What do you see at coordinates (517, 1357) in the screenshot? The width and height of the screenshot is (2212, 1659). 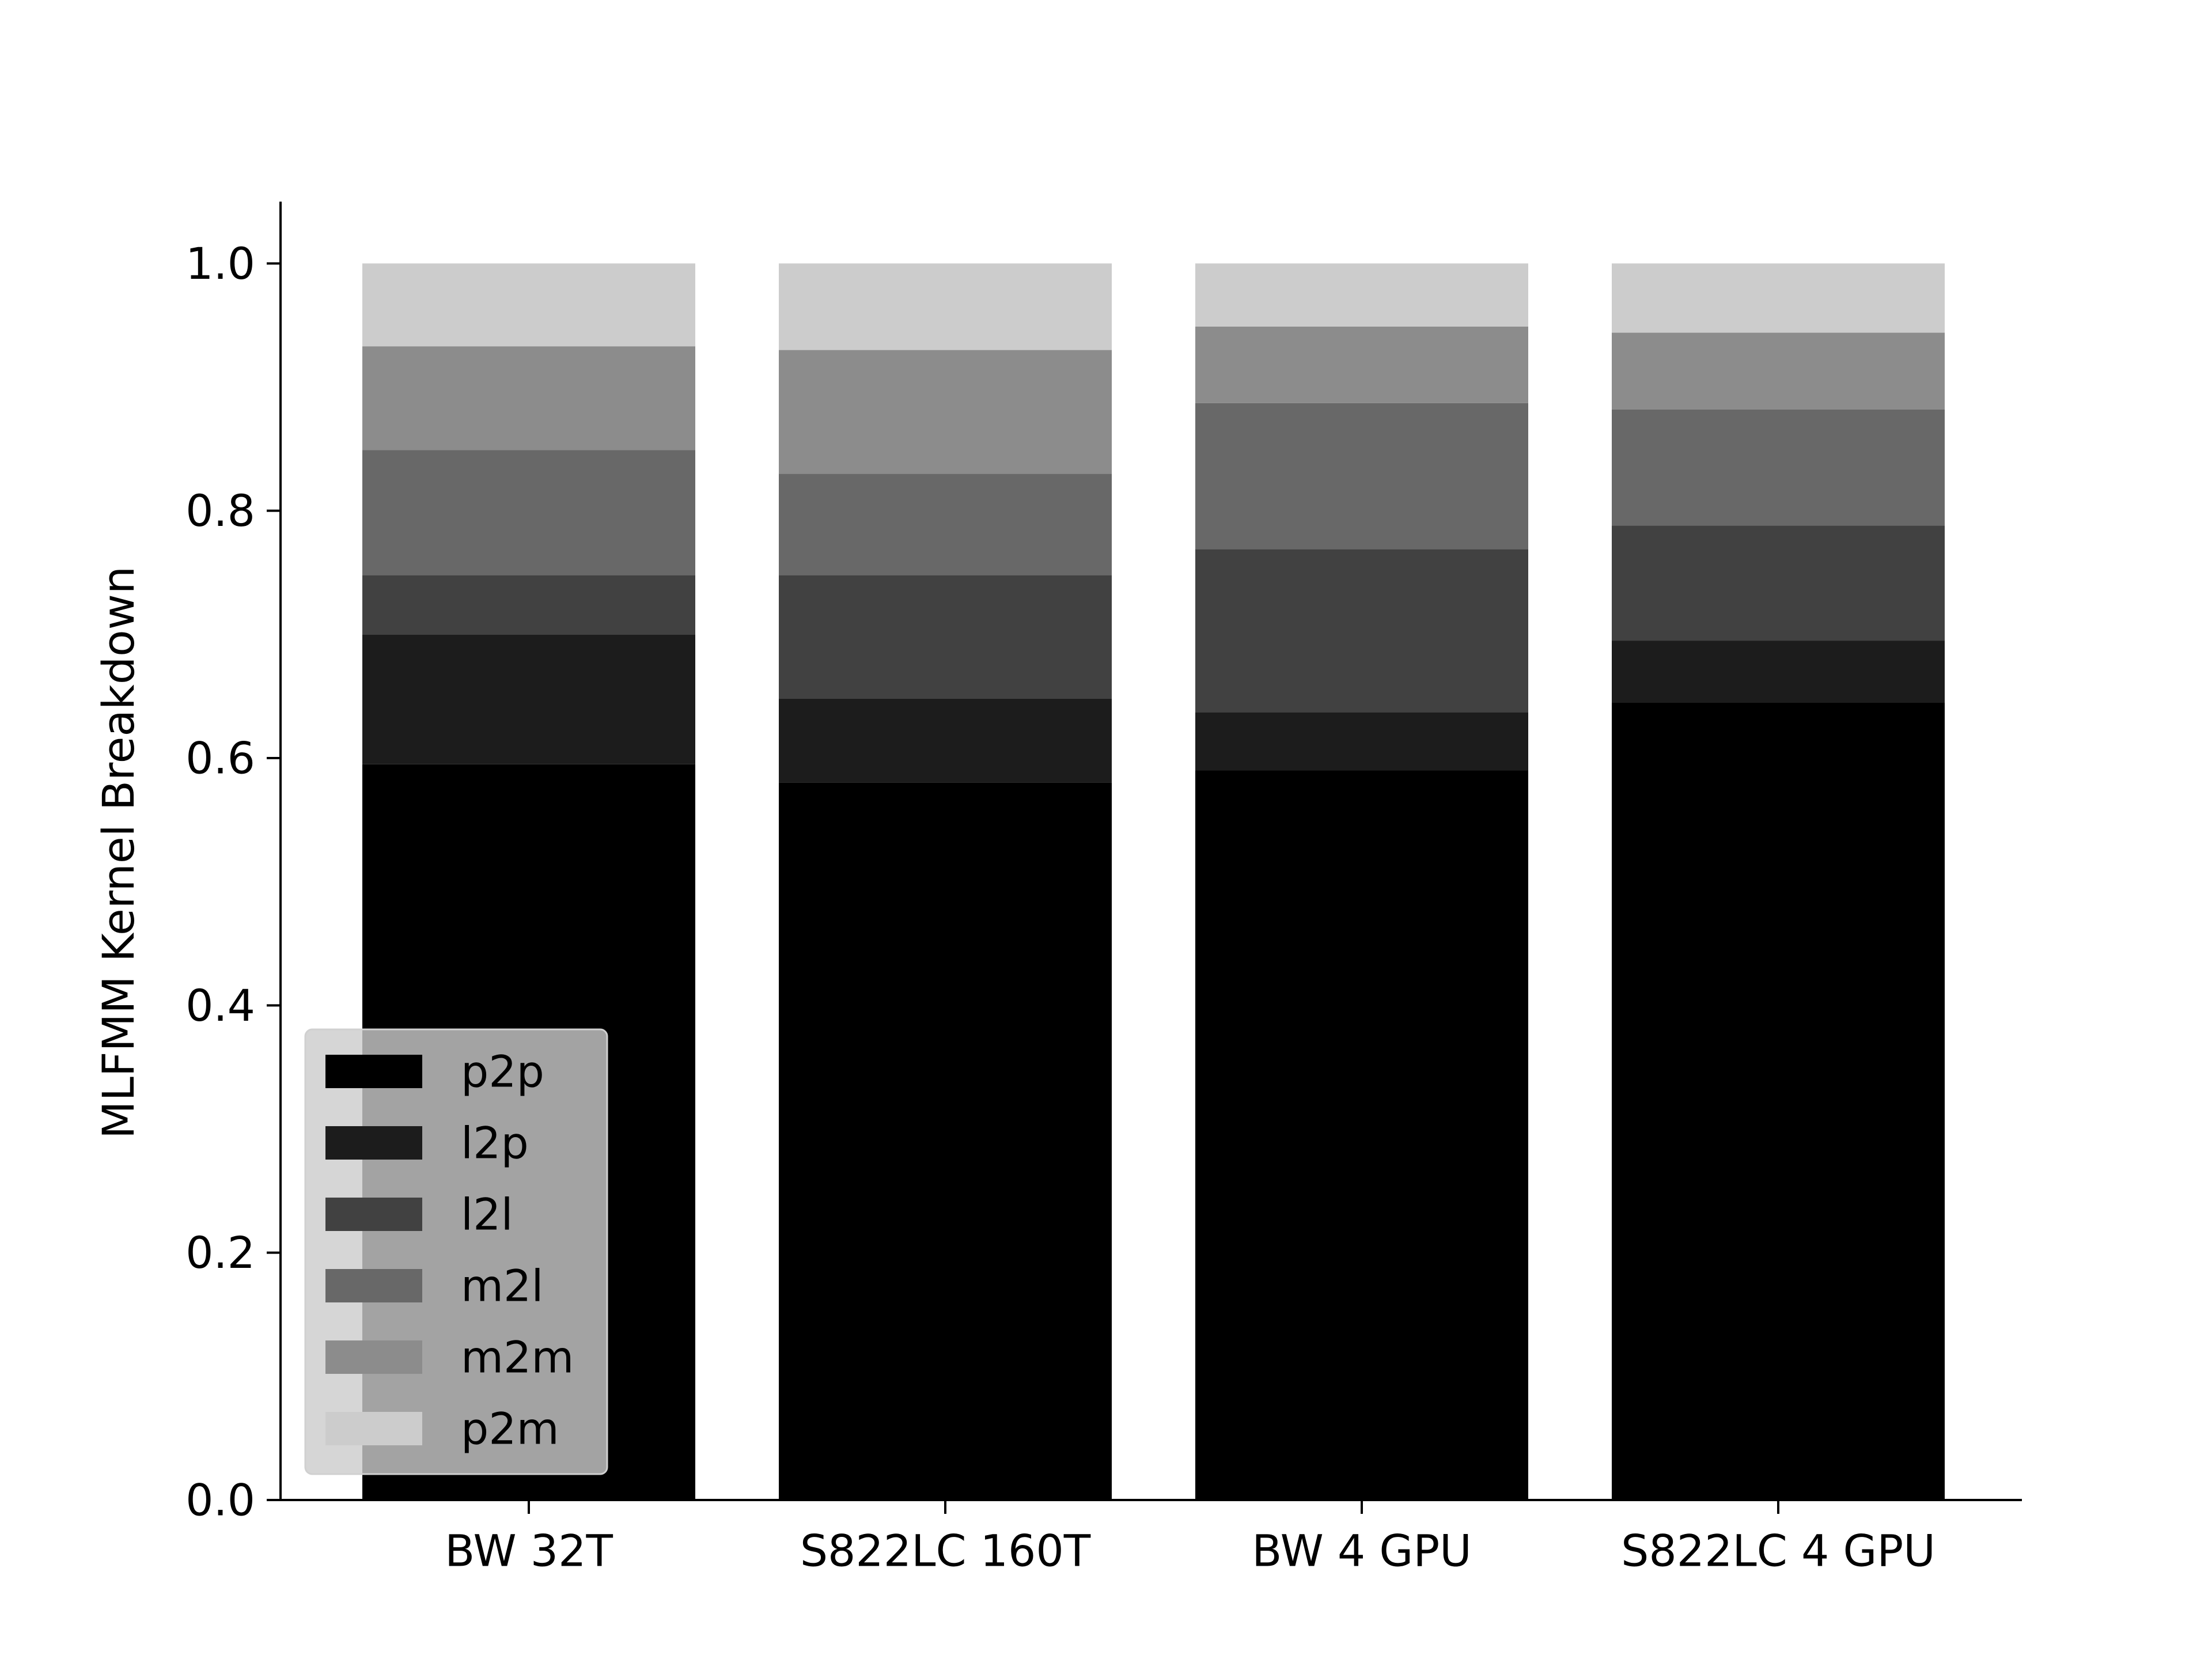 I see `legend-label-m2m: m2m` at bounding box center [517, 1357].